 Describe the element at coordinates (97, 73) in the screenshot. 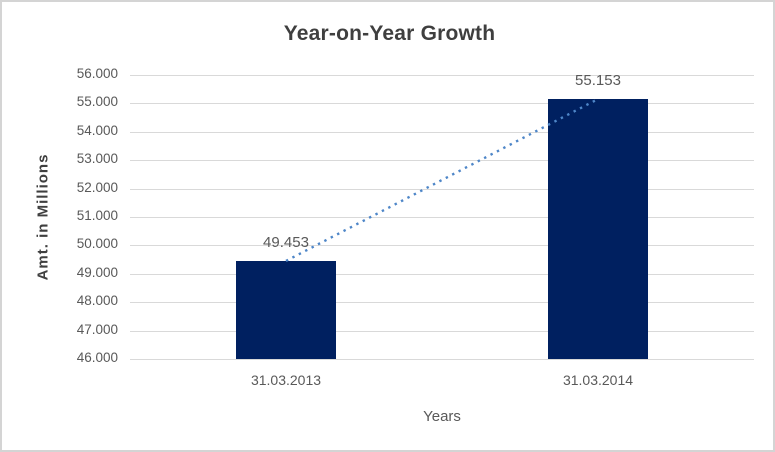

I see `y-tick-label: 56.000` at that location.